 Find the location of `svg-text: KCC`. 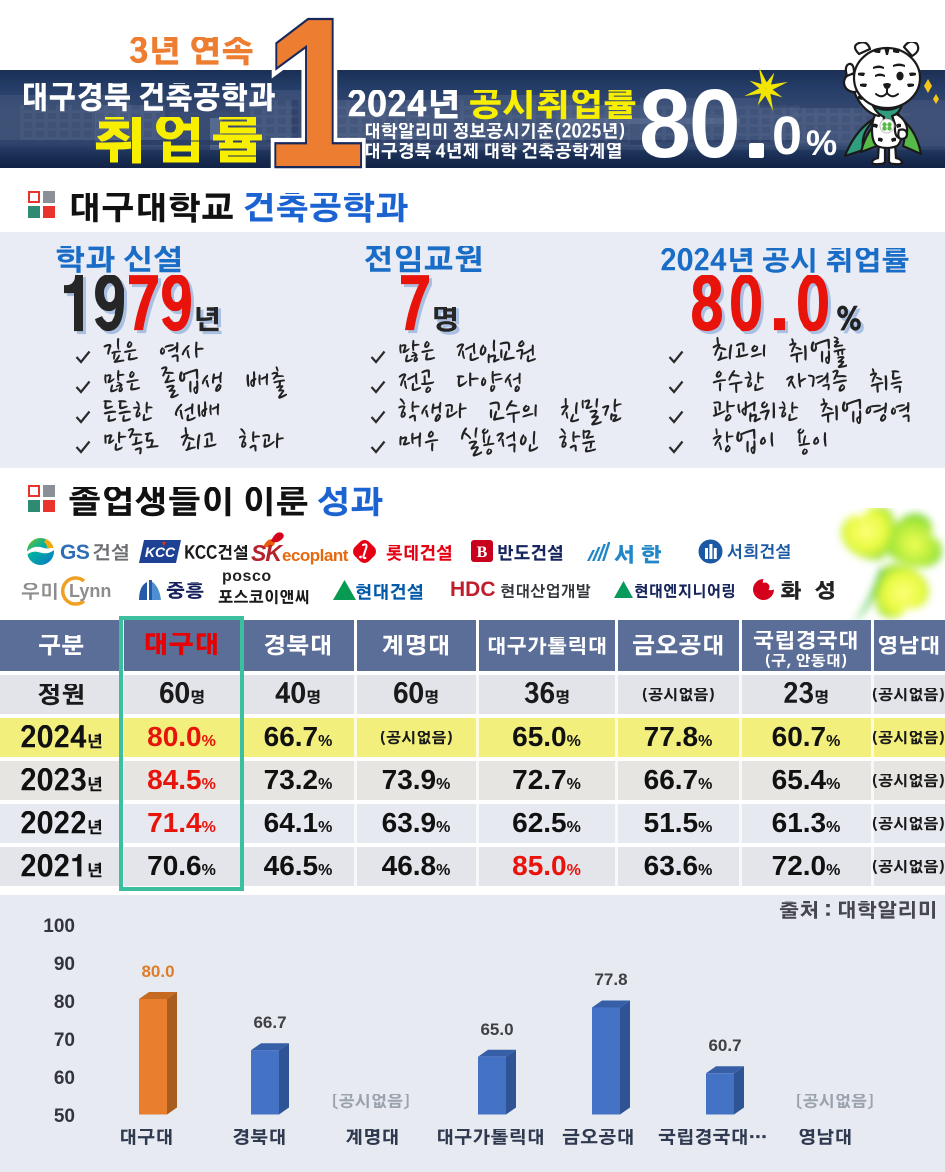

svg-text: KCC is located at coordinates (160, 552).